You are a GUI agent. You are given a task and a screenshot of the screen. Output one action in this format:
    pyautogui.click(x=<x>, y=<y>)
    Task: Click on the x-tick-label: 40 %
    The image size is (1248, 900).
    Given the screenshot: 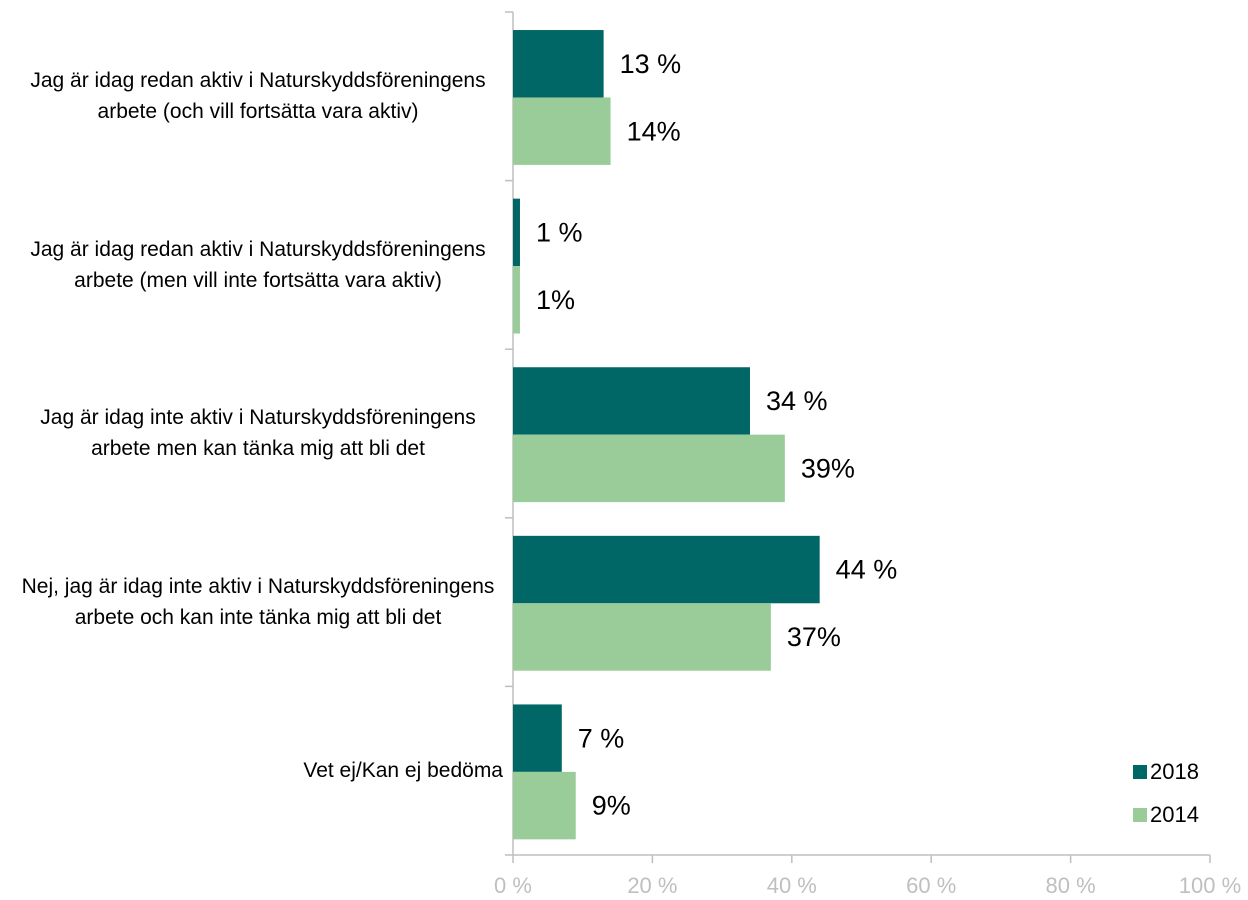 What is the action you would take?
    pyautogui.click(x=792, y=885)
    